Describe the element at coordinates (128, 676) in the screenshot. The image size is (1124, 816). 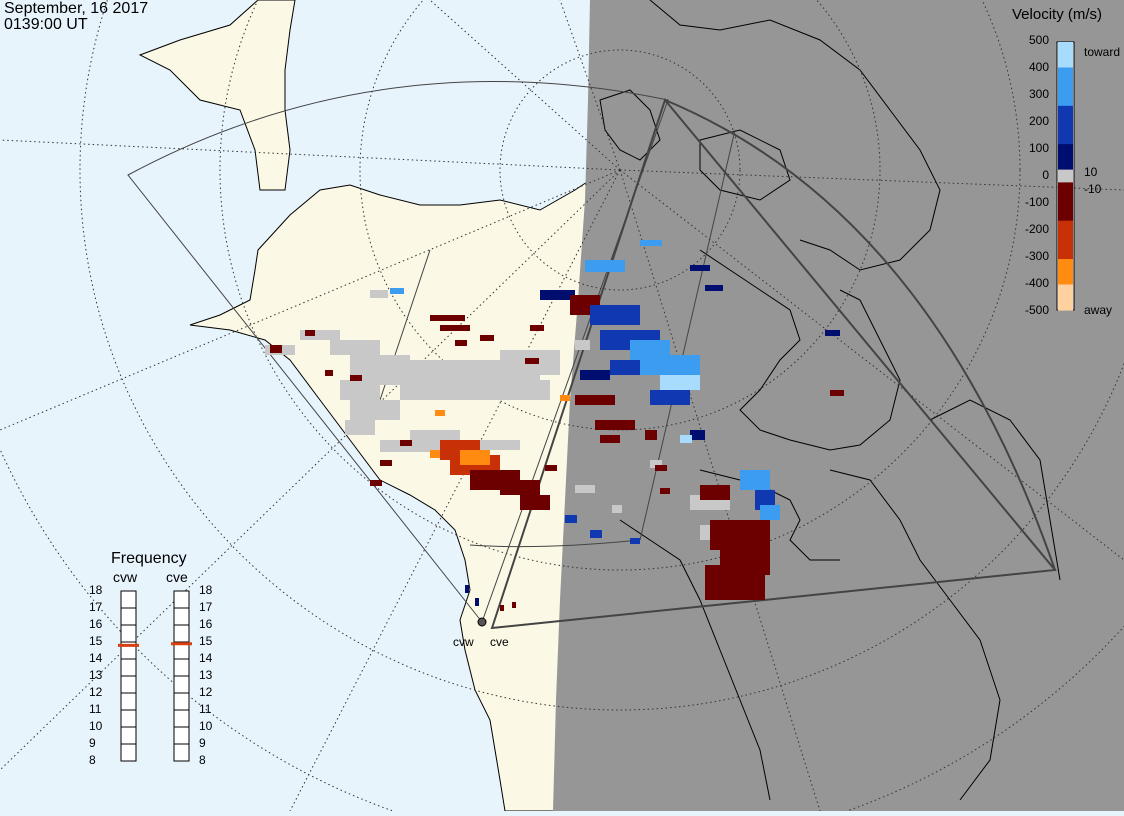
I see `frequency-bar-cvw` at that location.